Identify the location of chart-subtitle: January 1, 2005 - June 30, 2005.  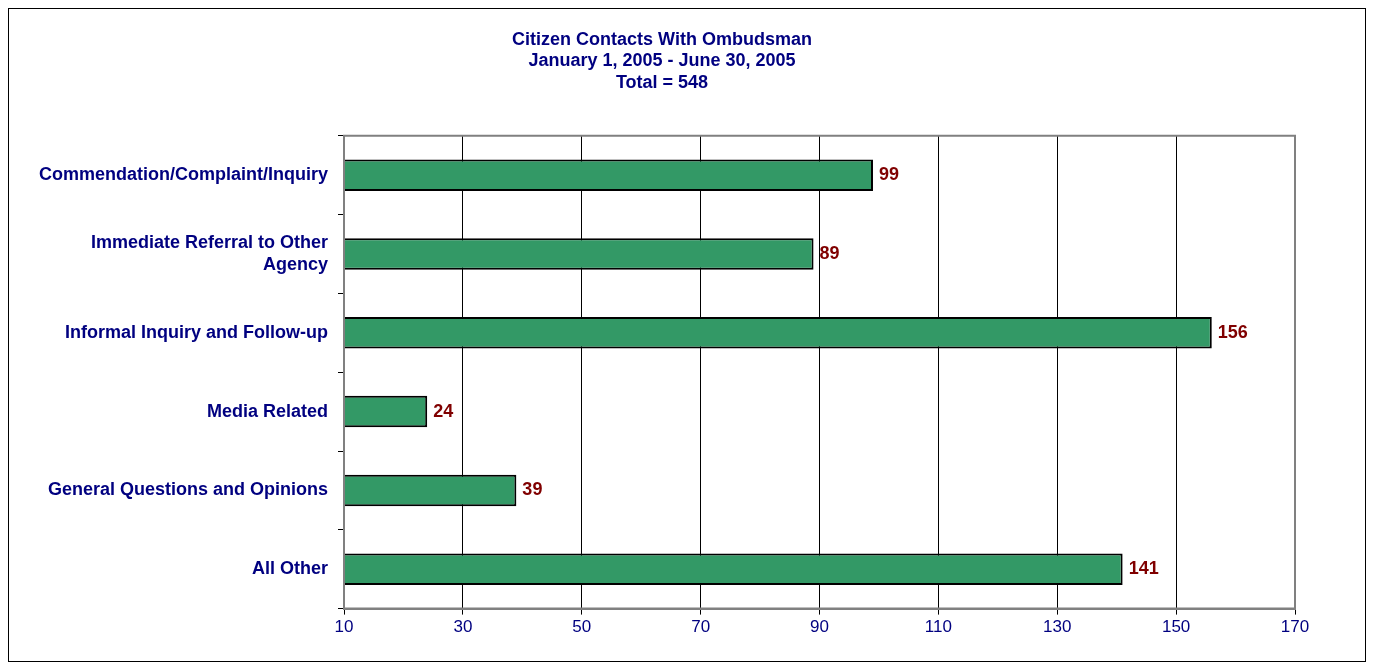
(662, 60).